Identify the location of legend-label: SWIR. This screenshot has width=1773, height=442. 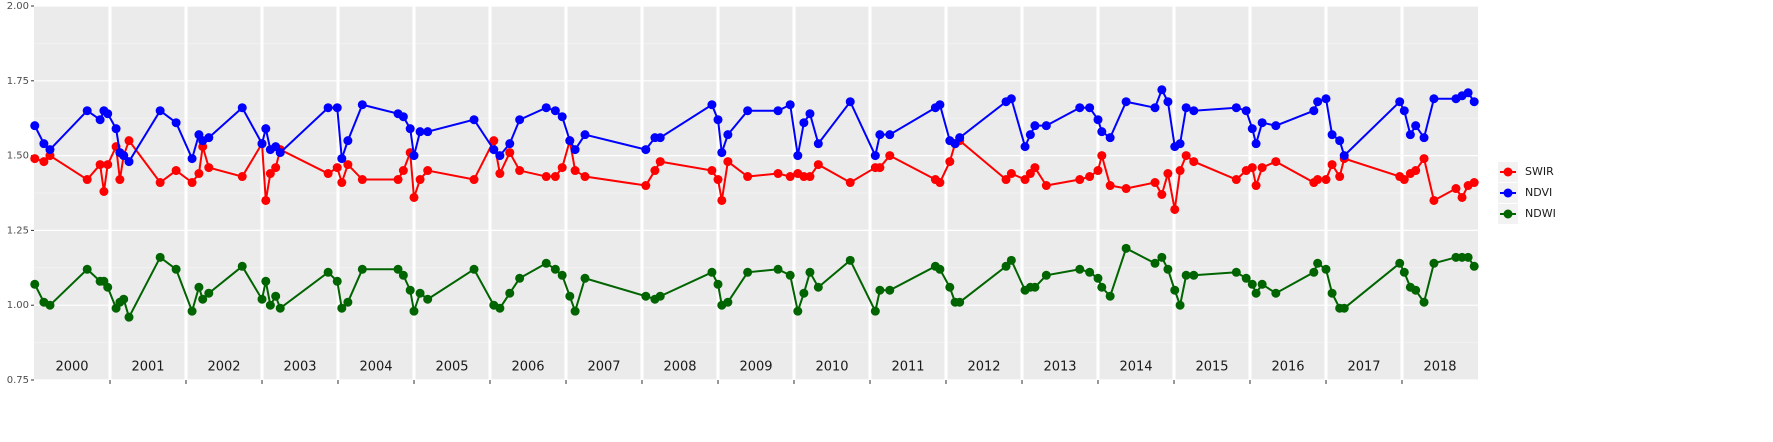
(1539, 171).